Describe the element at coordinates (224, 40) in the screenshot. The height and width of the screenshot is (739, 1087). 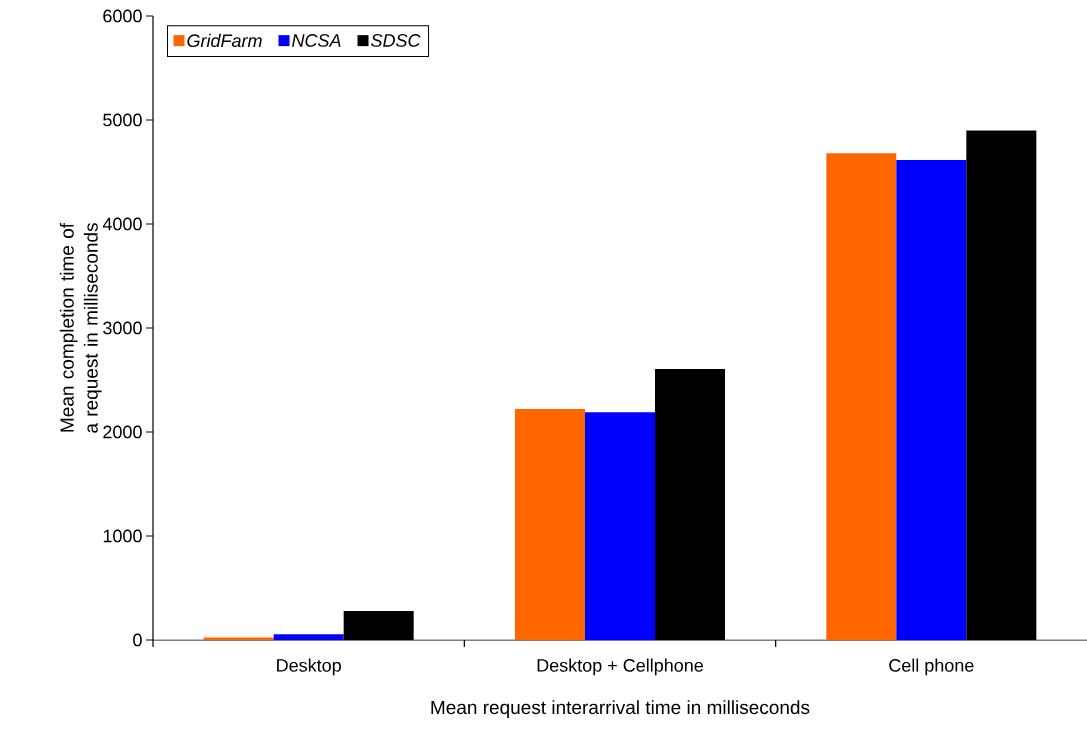
I see `legend-label: GridFarm` at that location.